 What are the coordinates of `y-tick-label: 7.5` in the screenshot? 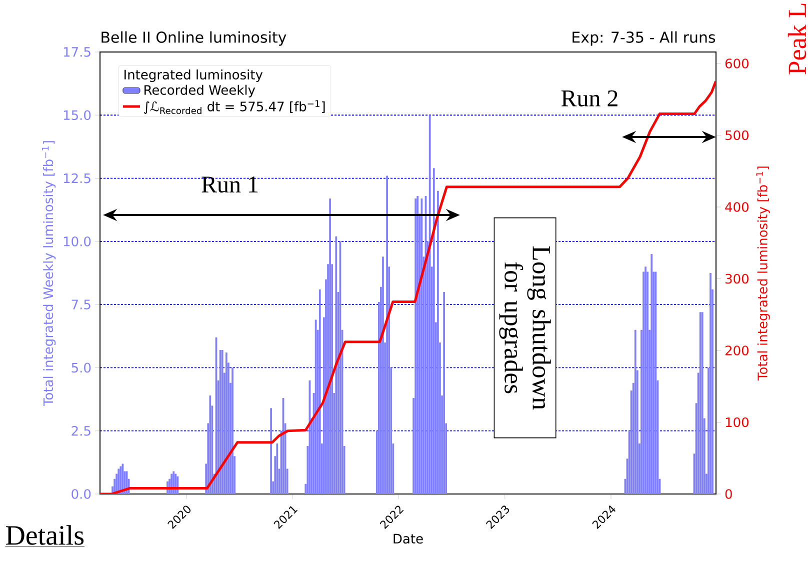 It's located at (81, 305).